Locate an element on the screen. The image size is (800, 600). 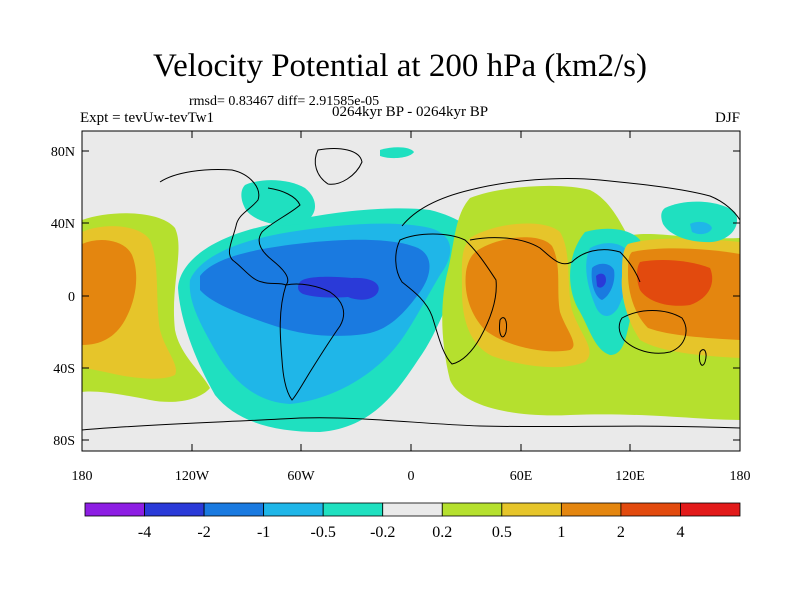
contour-orange-pacific is located at coordinates (109, 292).